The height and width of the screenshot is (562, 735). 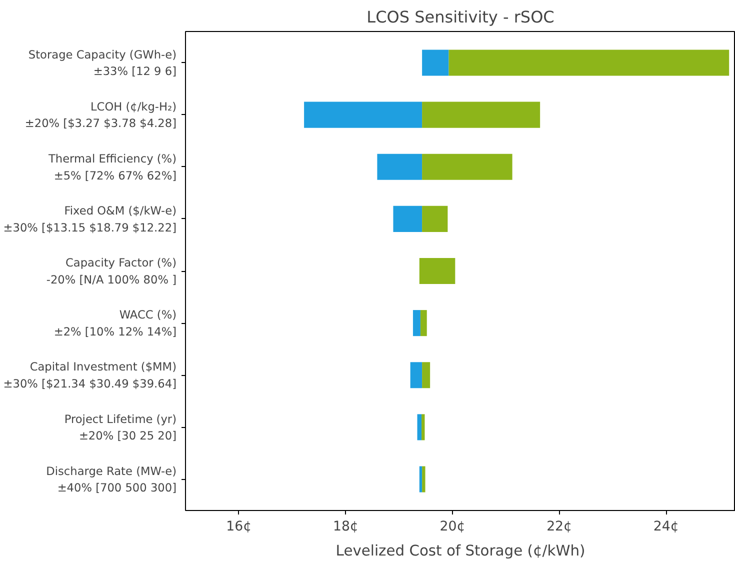 What do you see at coordinates (111, 271) in the screenshot?
I see `y-tick-label: Capacity Factor (%) -20% [N/A 100% 80% ]` at bounding box center [111, 271].